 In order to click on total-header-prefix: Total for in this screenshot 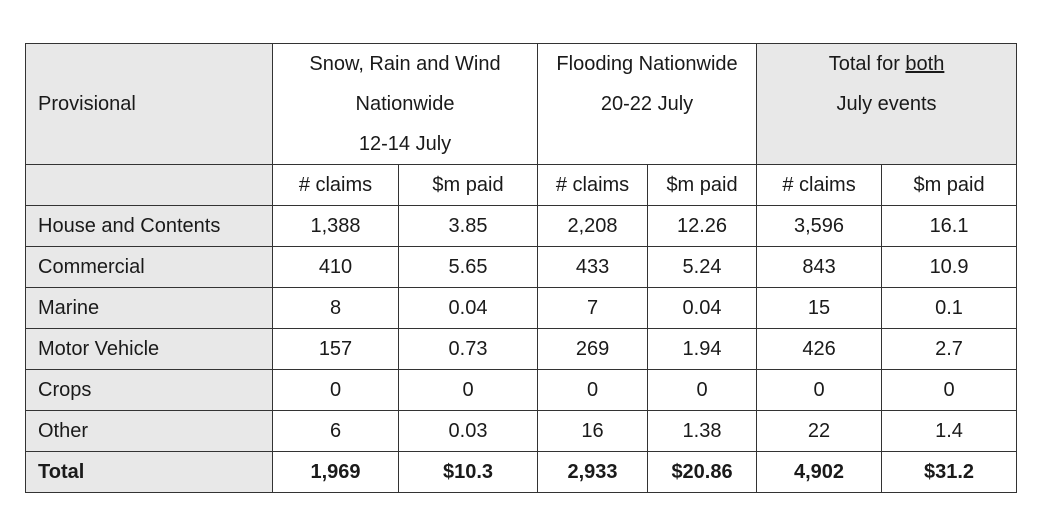, I will do `click(867, 64)`.